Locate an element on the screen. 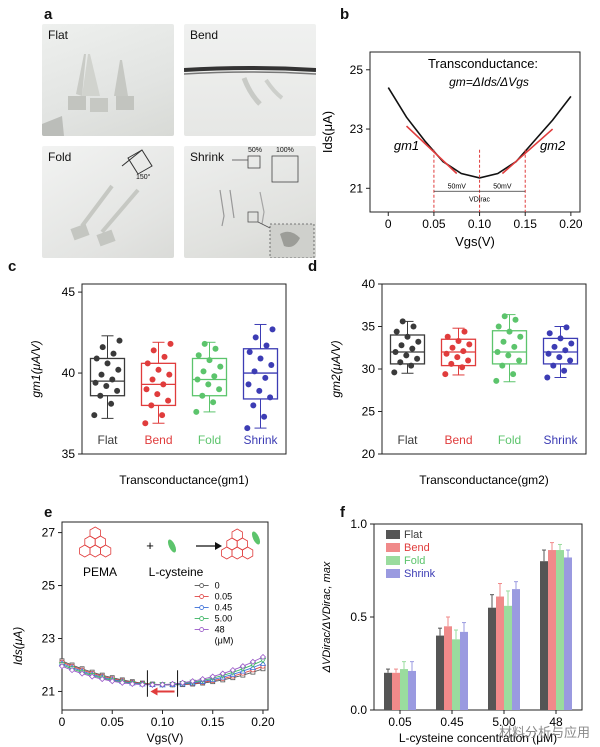 The image size is (600, 747). chart-f-ylabel: ΔVDirac/ΔVDirac, max is located at coordinates (327, 617).